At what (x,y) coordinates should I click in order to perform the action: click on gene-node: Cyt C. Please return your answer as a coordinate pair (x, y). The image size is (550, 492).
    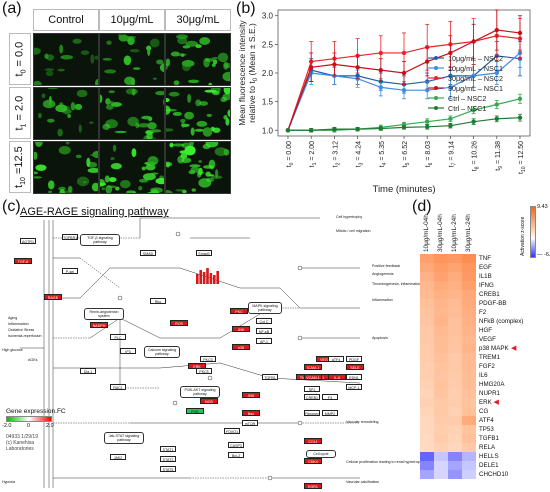
    Looking at the image, I should click on (264, 321).